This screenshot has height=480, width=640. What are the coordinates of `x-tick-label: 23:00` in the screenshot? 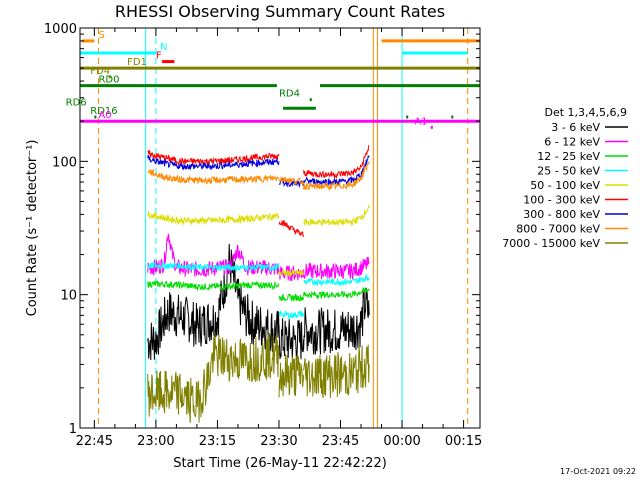 It's located at (155, 441).